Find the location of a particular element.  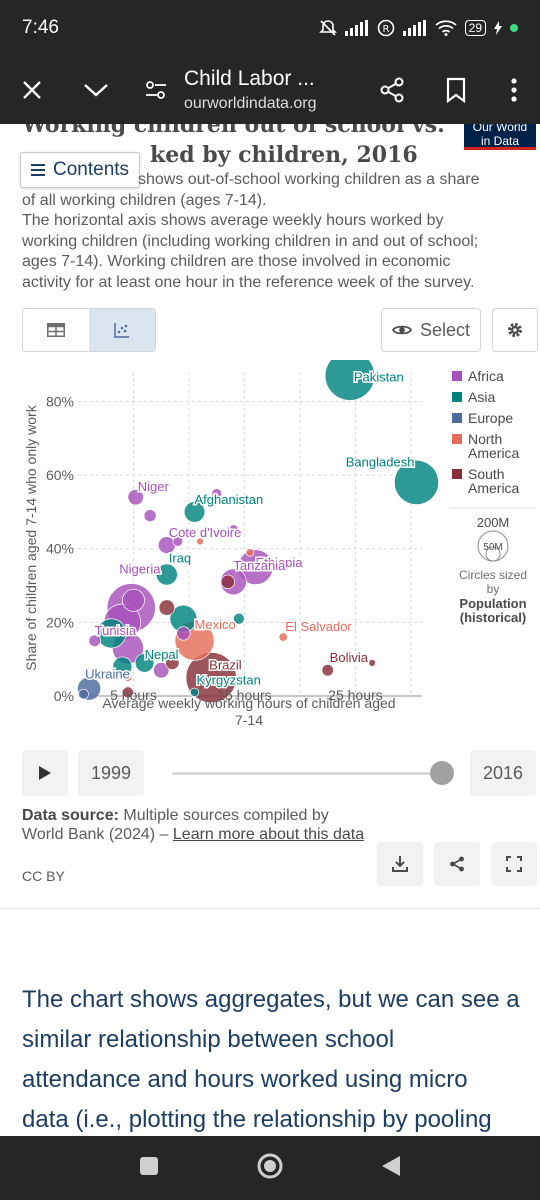

chart-title-line2: ked by children, 2016 is located at coordinates (284, 155).